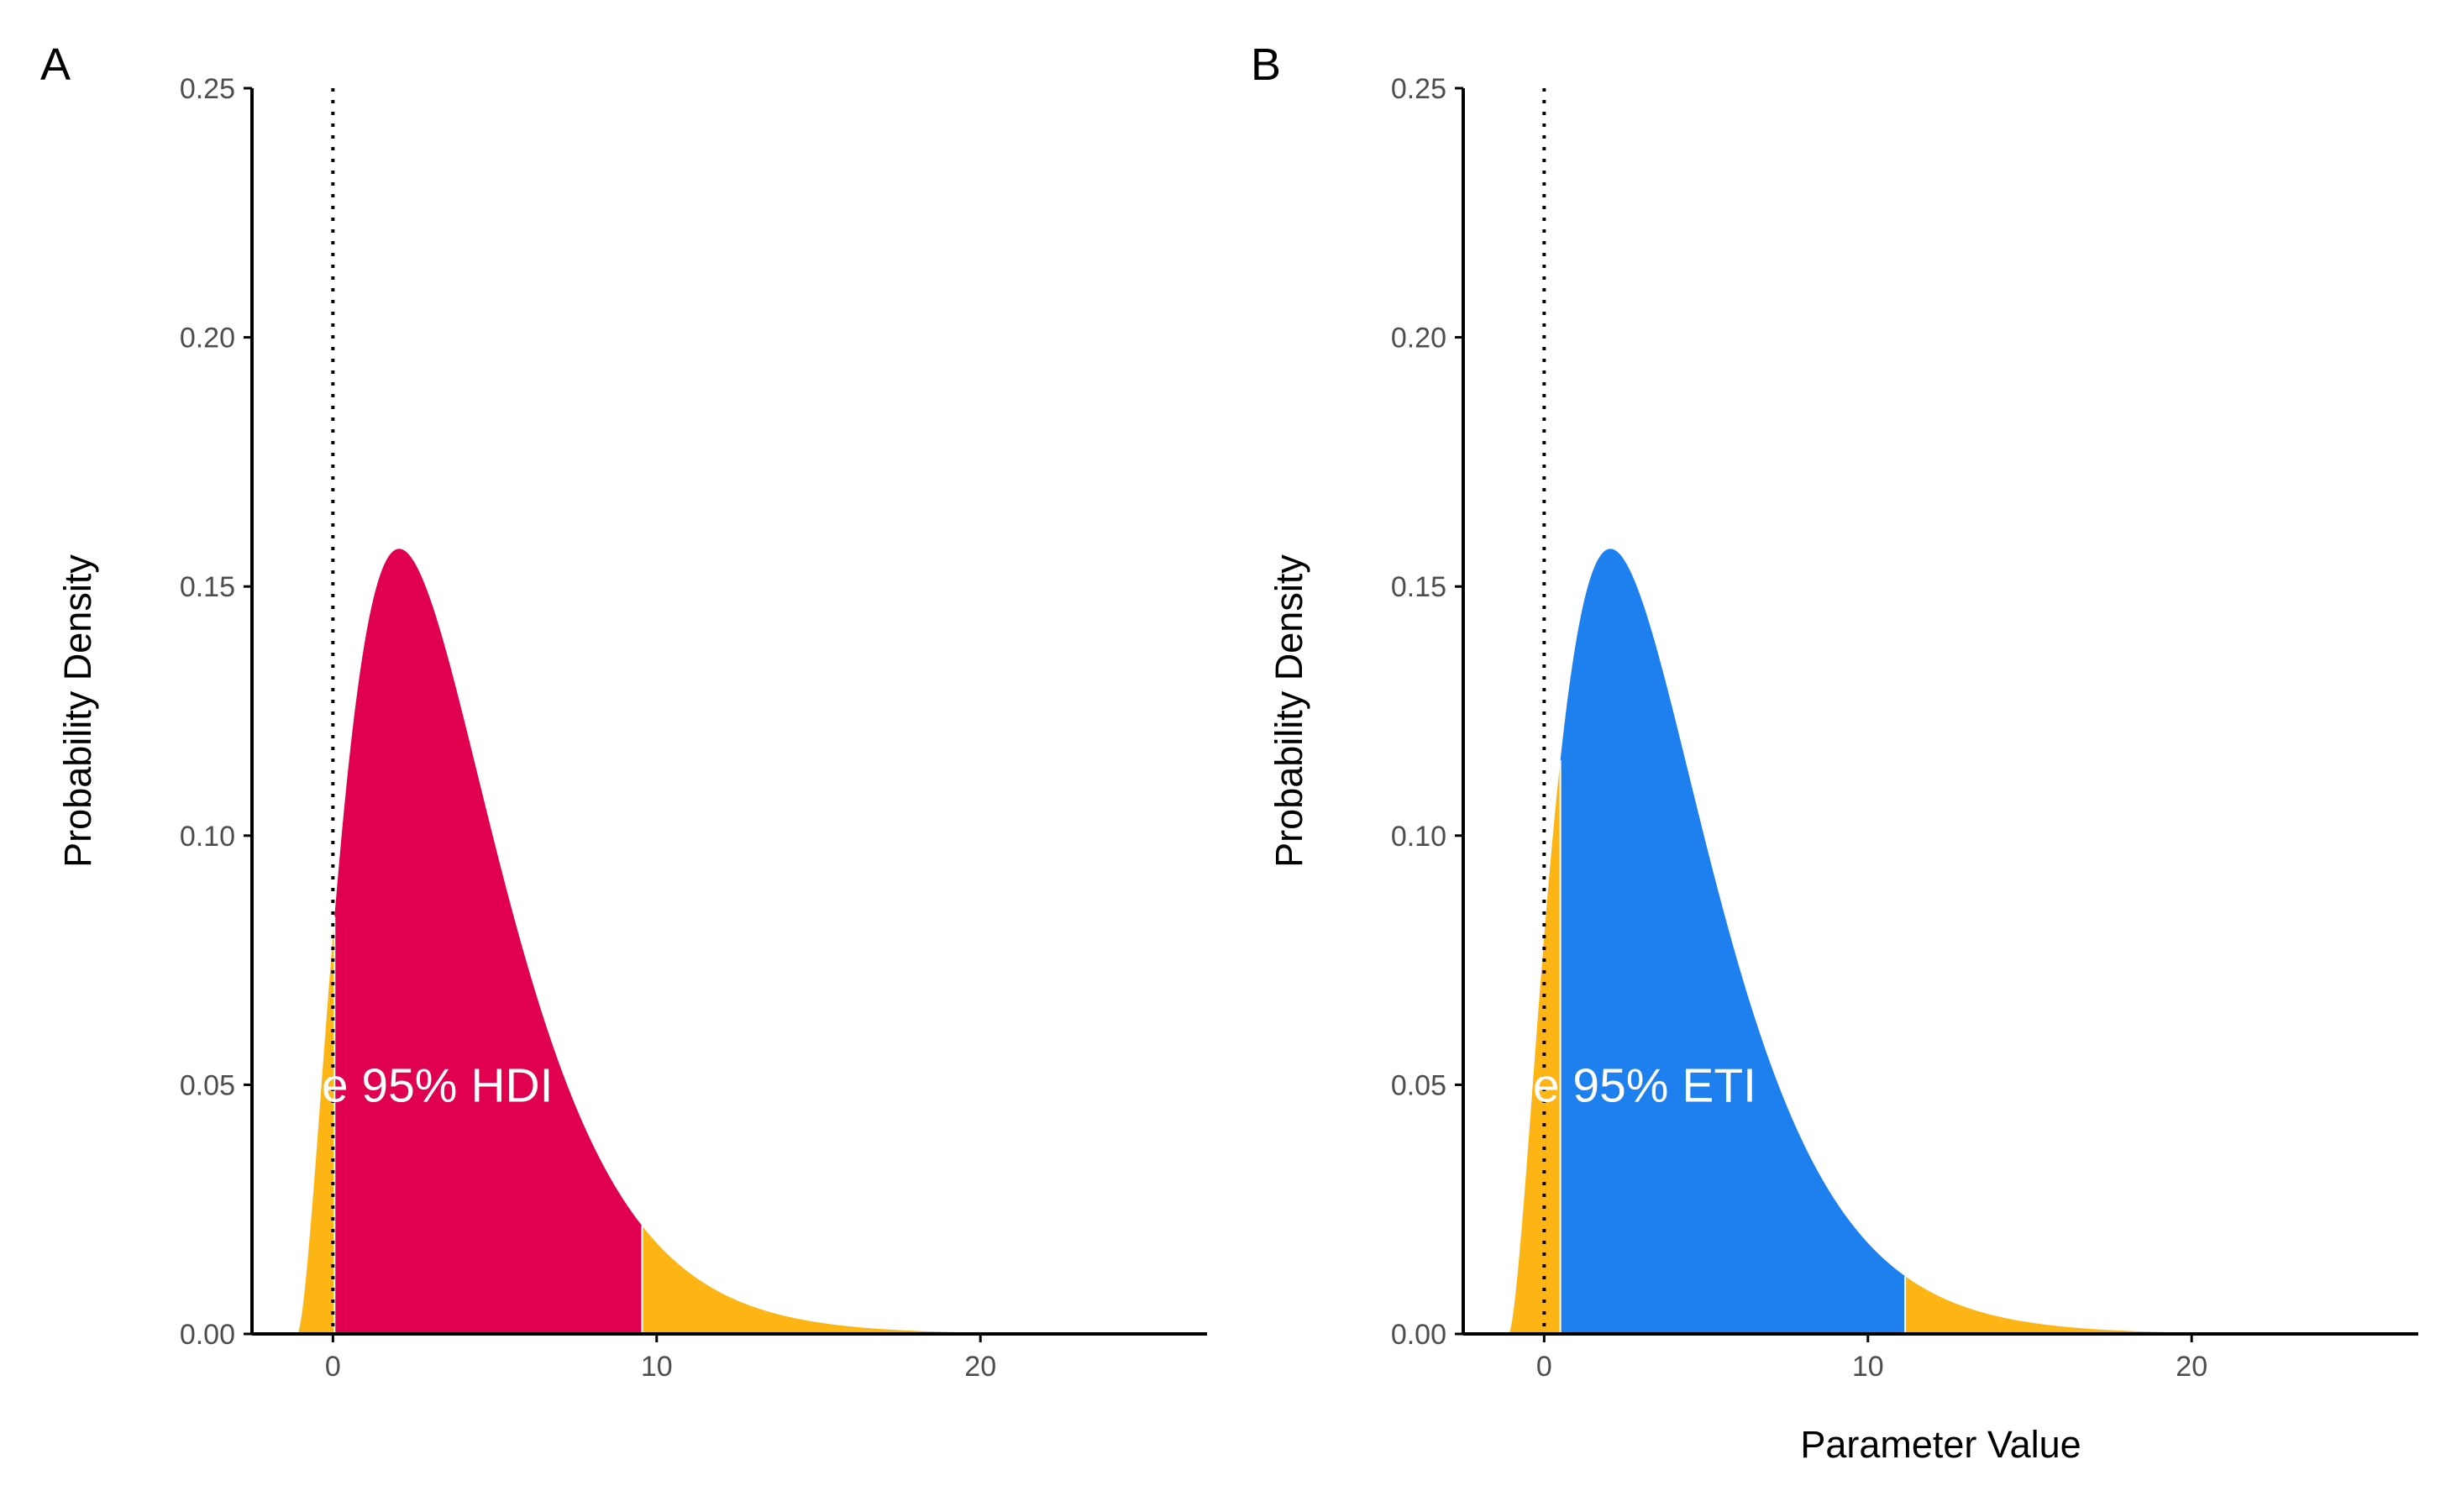 The width and height of the screenshot is (2446, 1512). I want to click on interval-label: e 95% HDI, so click(438, 1085).